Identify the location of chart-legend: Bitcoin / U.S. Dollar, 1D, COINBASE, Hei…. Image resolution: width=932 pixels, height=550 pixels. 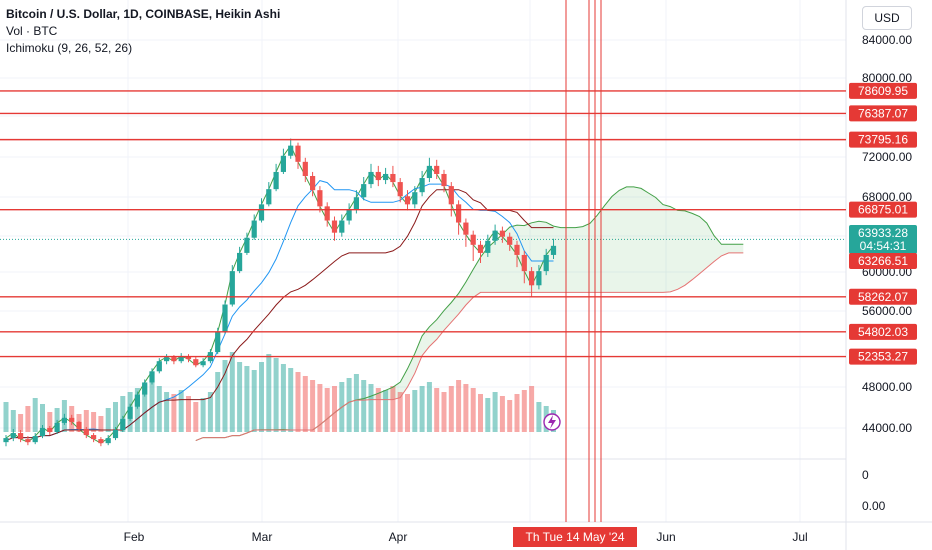
(143, 31).